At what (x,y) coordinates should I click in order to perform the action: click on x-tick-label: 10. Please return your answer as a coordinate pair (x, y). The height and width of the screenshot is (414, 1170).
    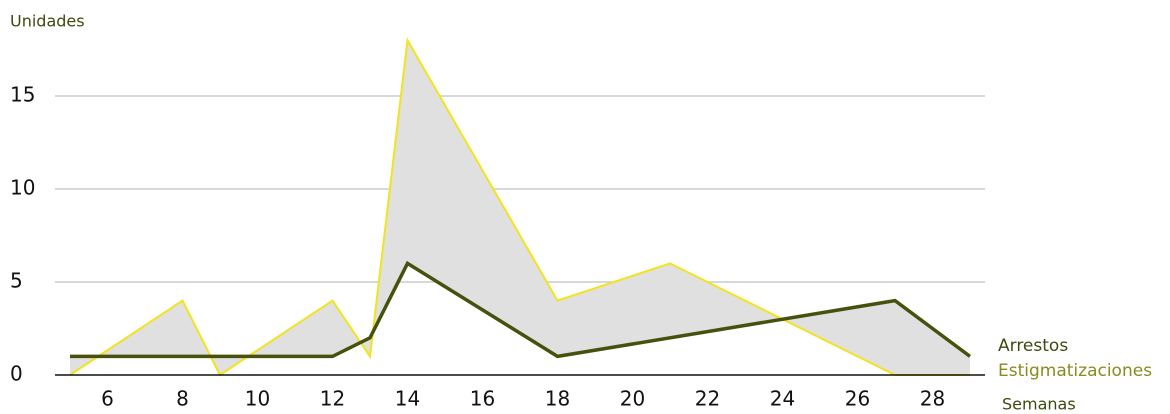
    Looking at the image, I should click on (257, 399).